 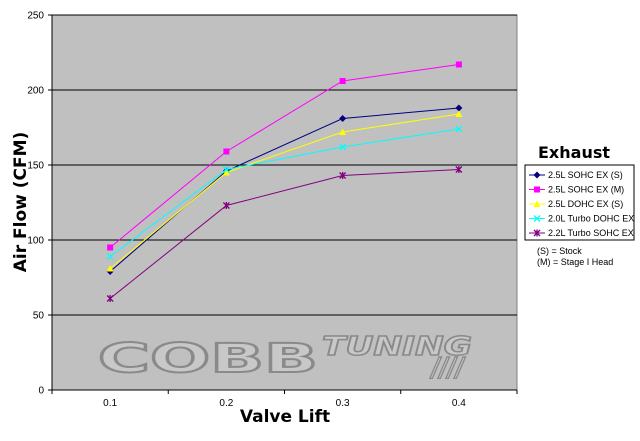 I want to click on legend-label: 2.5L SOHC EX (S), so click(x=585, y=175).